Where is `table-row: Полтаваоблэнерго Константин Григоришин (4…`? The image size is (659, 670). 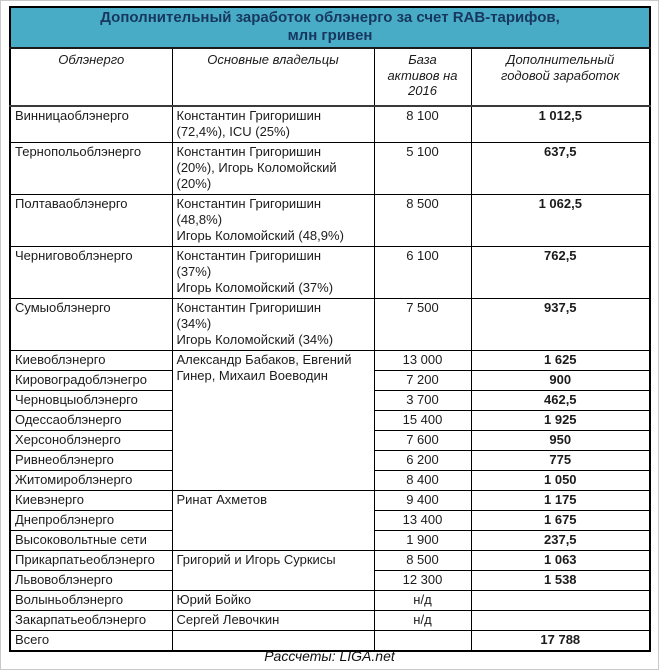
table-row: Полтаваоблэнерго Константин Григоришин (4… is located at coordinates (330, 220).